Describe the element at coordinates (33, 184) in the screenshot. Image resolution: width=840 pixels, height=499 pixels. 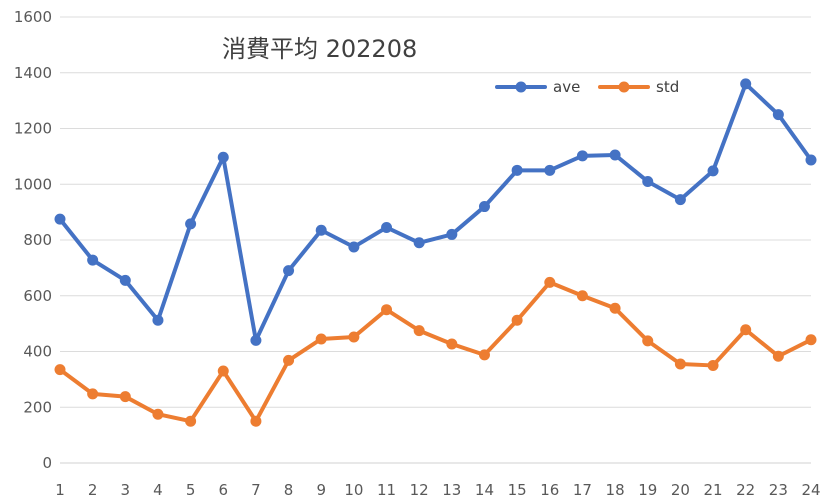
I see `y-tick-label: 1000` at that location.